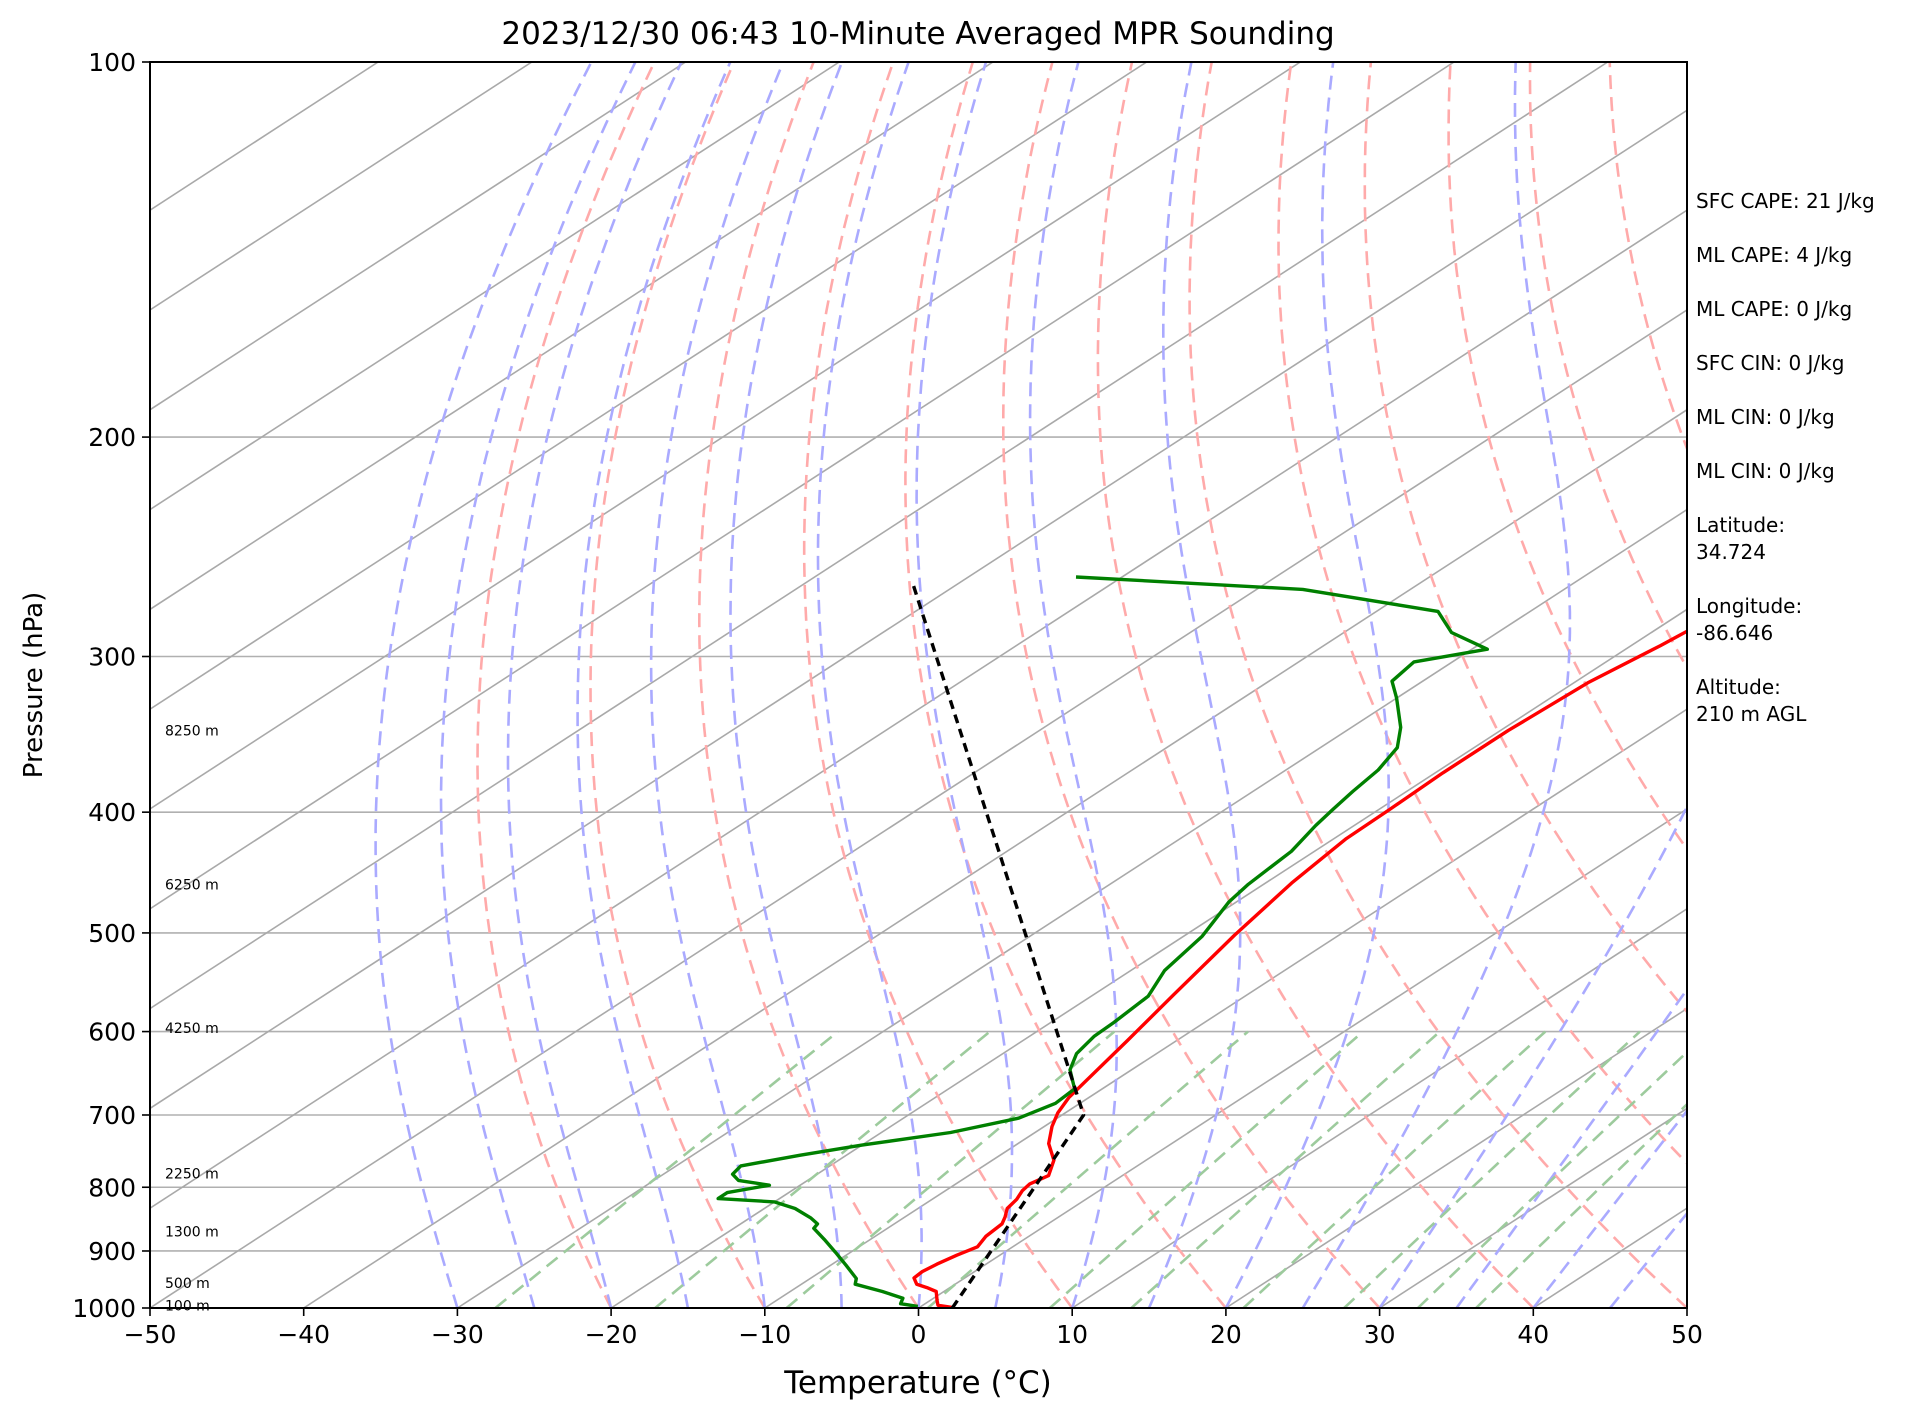 The width and height of the screenshot is (1907, 1406). What do you see at coordinates (112, 656) in the screenshot?
I see `y-tick-label: 300` at bounding box center [112, 656].